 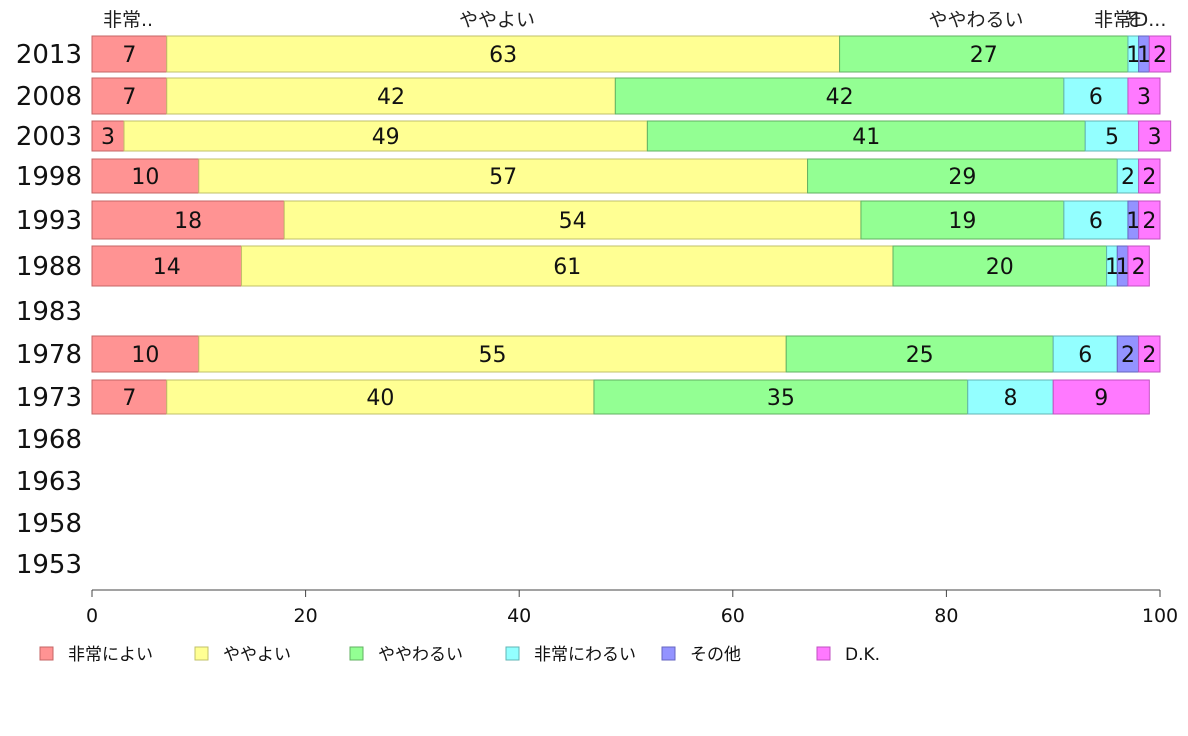 I want to click on header-label-4: そ, so click(x=1132, y=20).